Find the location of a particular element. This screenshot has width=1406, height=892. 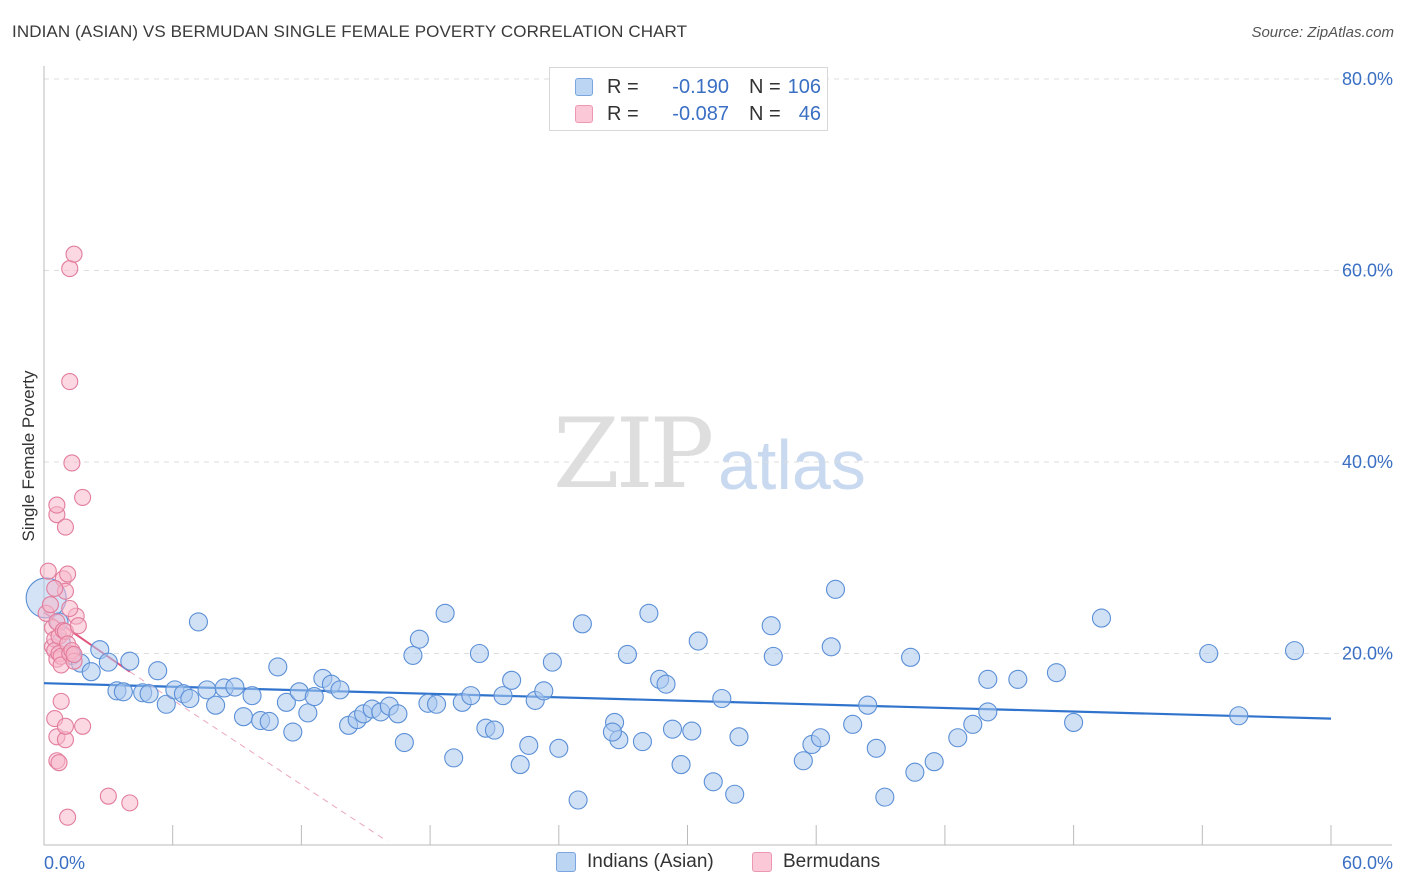

legend-n-value: 46 is located at coordinates (809, 113).